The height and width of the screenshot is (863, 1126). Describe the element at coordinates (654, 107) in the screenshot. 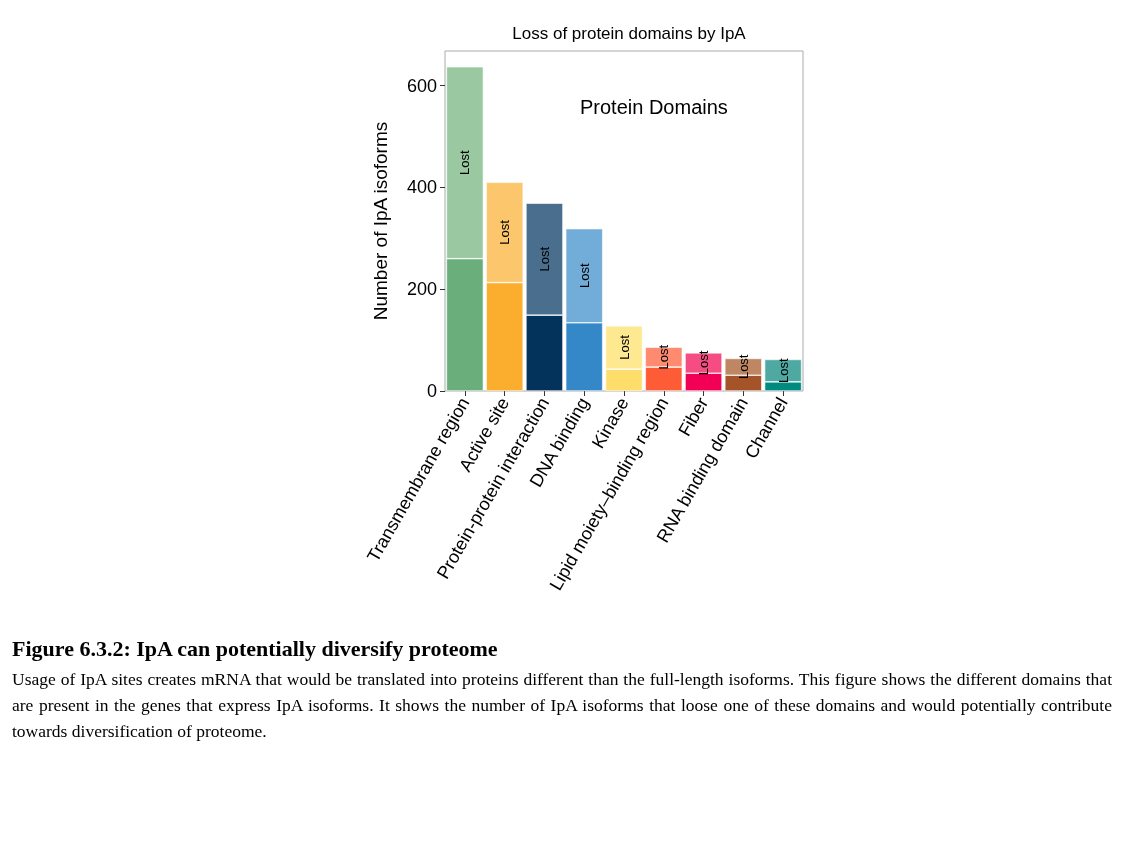

I see `annotation: Protein Domains` at that location.